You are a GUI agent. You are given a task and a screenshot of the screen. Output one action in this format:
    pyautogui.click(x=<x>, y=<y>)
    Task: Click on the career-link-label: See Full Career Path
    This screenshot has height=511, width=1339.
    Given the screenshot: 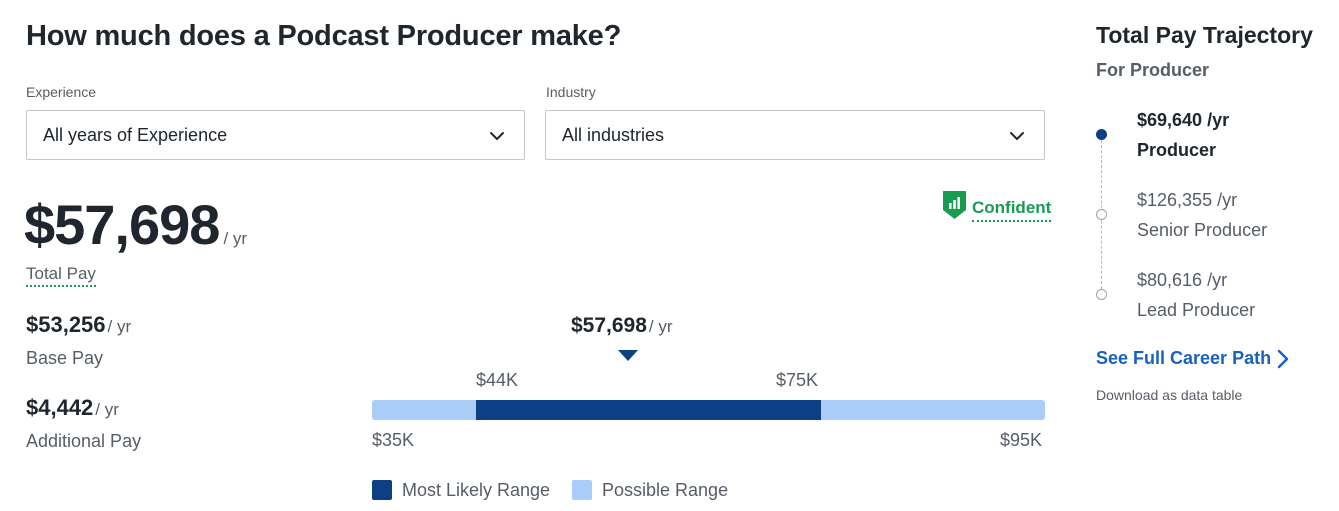 What is the action you would take?
    pyautogui.click(x=1184, y=358)
    